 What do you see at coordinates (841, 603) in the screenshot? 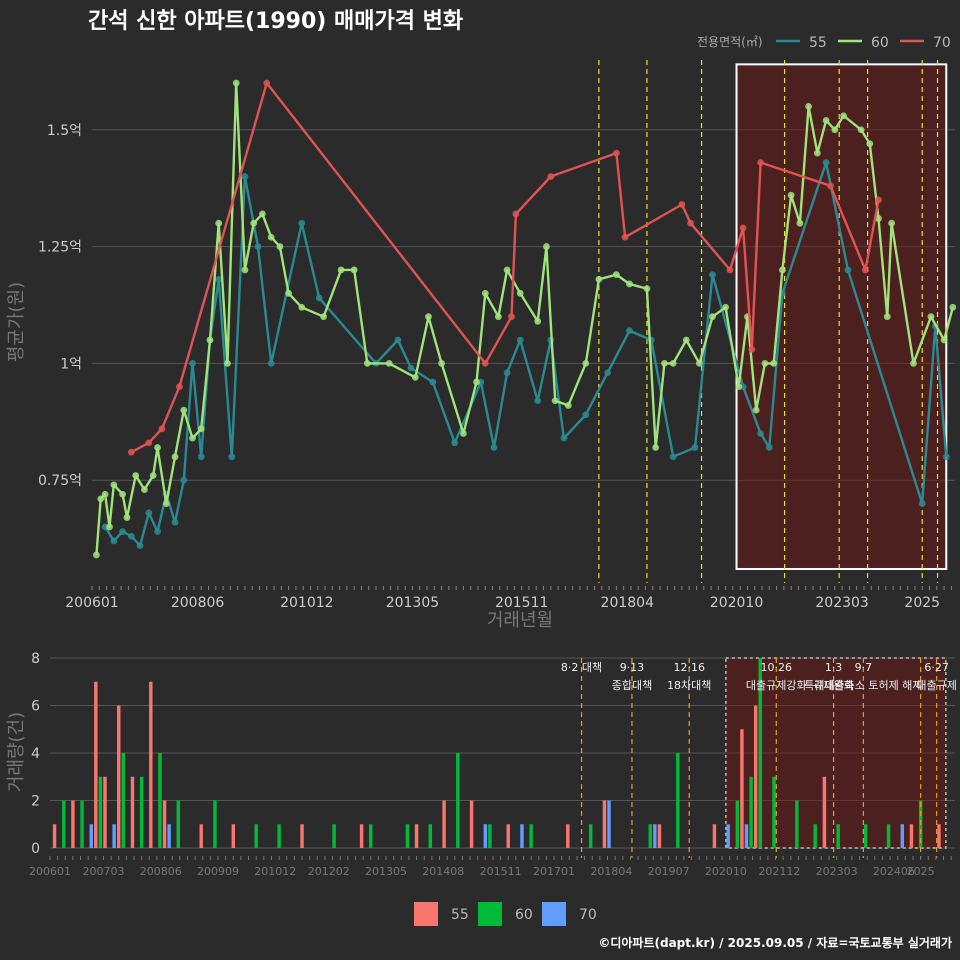
I see `x-tick-label: 202303` at bounding box center [841, 603].